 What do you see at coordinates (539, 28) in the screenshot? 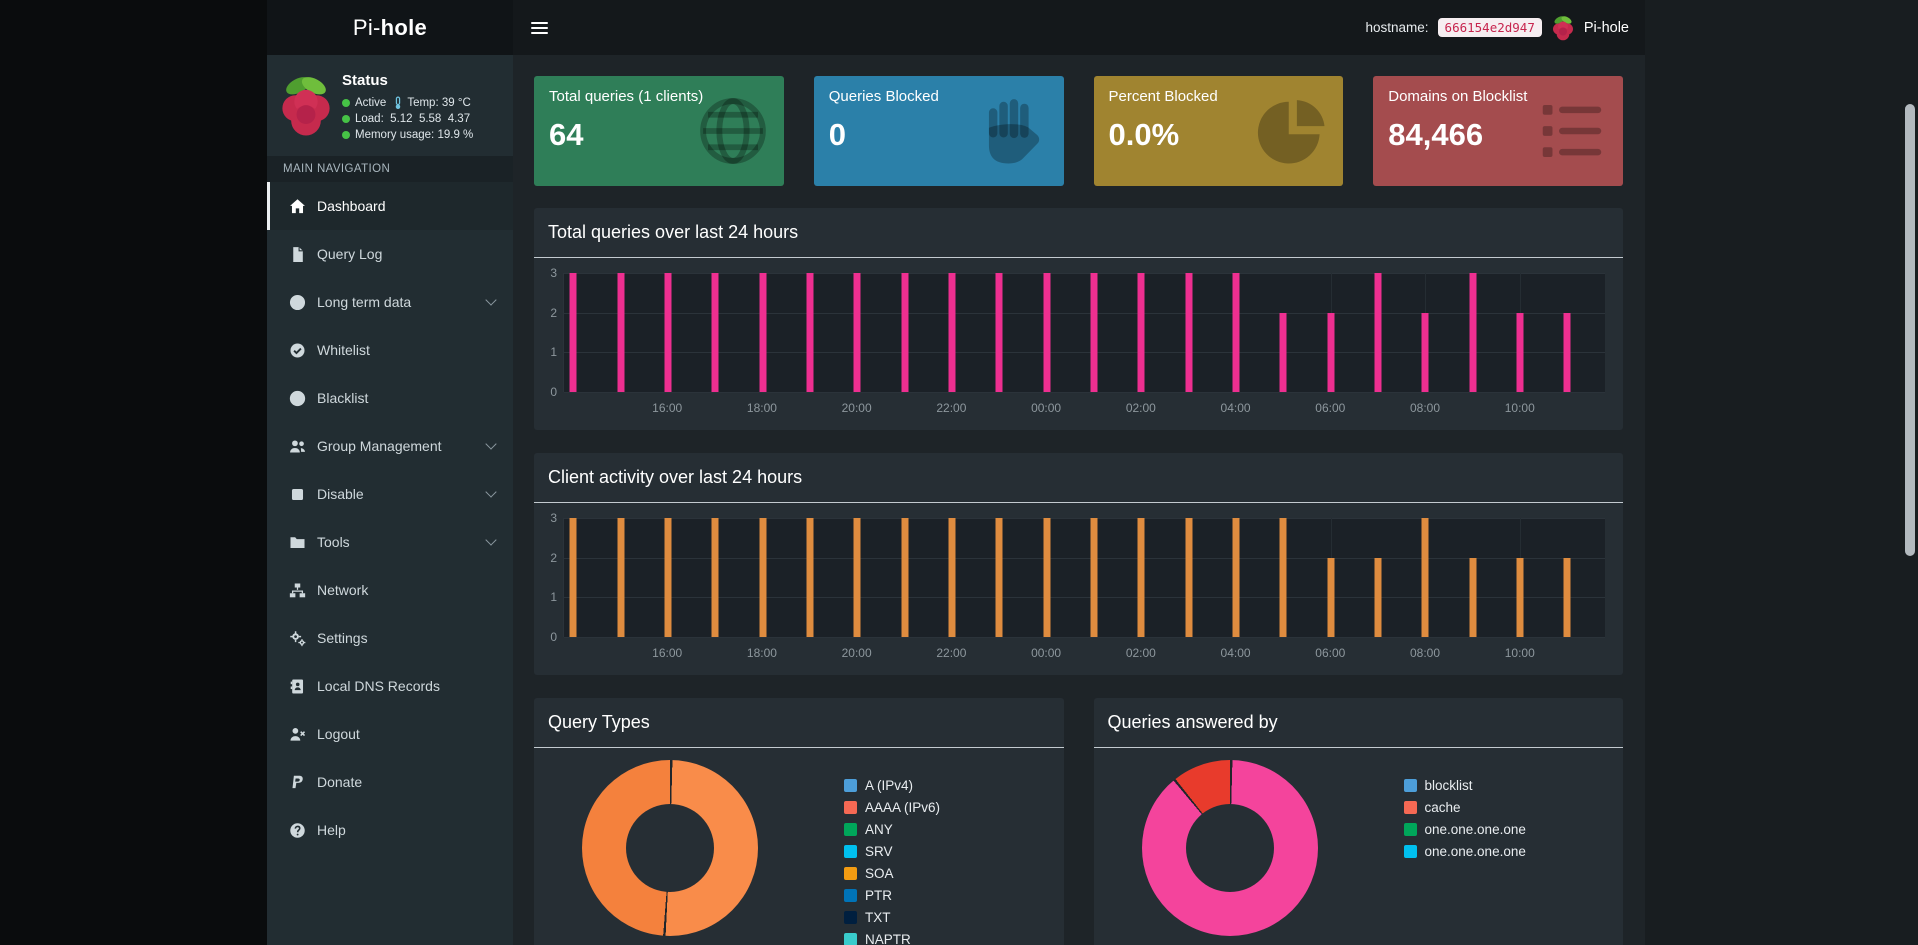
I see `sidebar-toggle-button` at bounding box center [539, 28].